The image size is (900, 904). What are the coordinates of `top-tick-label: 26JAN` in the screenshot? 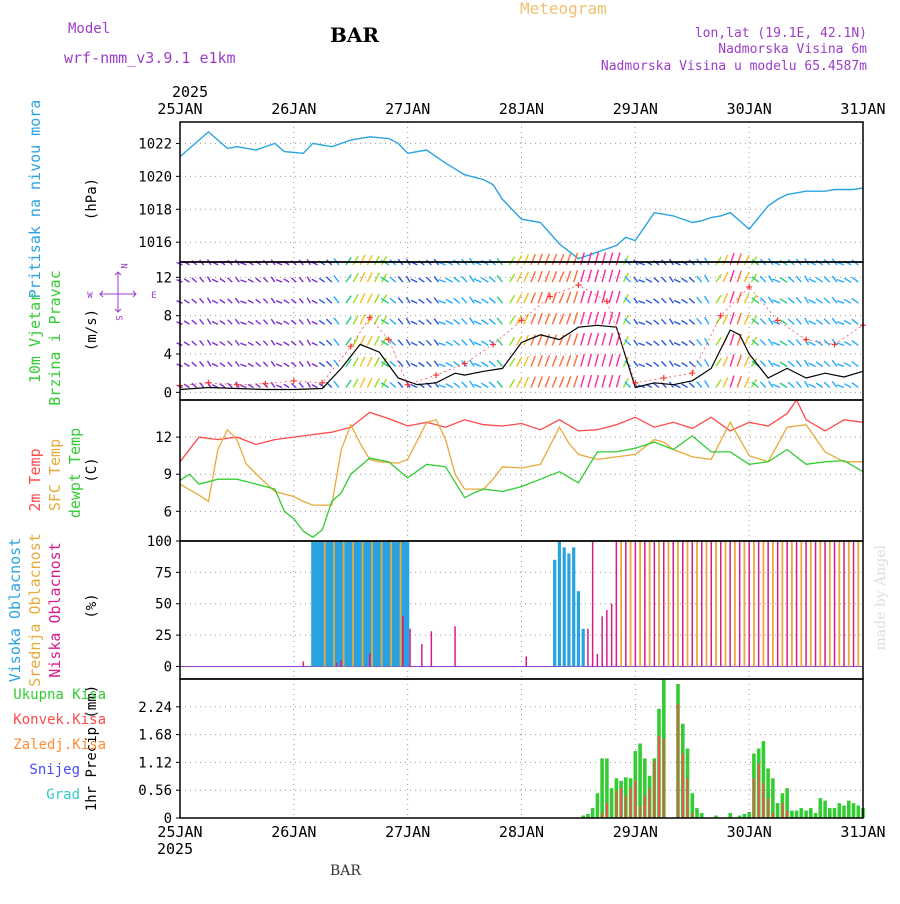 It's located at (293, 109).